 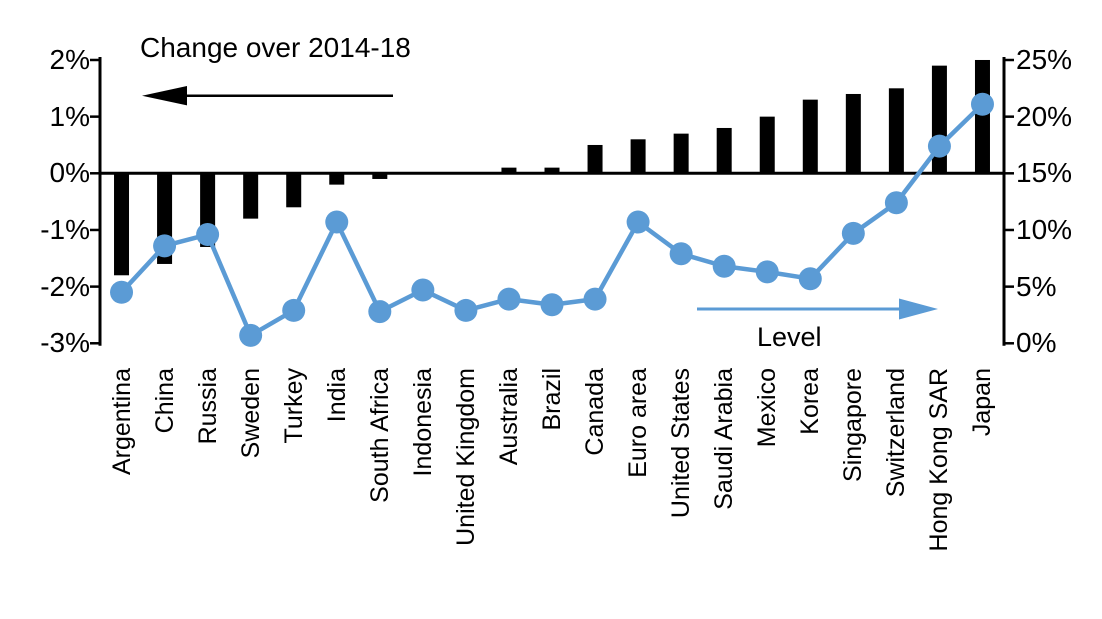 What do you see at coordinates (294, 310) in the screenshot?
I see `dot-turkey` at bounding box center [294, 310].